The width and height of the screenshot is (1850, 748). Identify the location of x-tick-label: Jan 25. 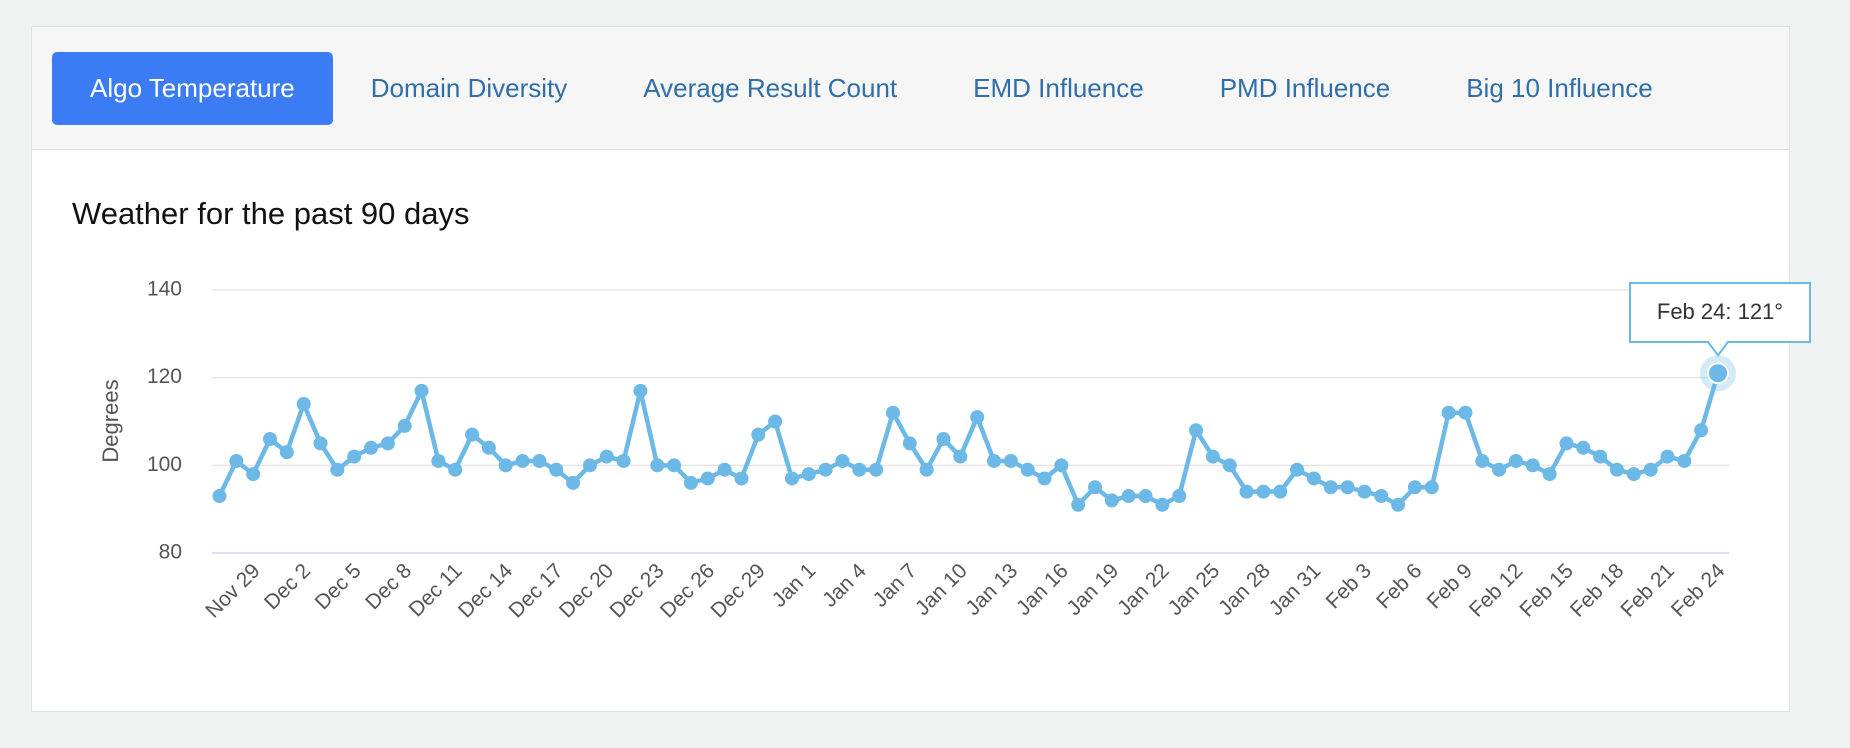
(1193, 589).